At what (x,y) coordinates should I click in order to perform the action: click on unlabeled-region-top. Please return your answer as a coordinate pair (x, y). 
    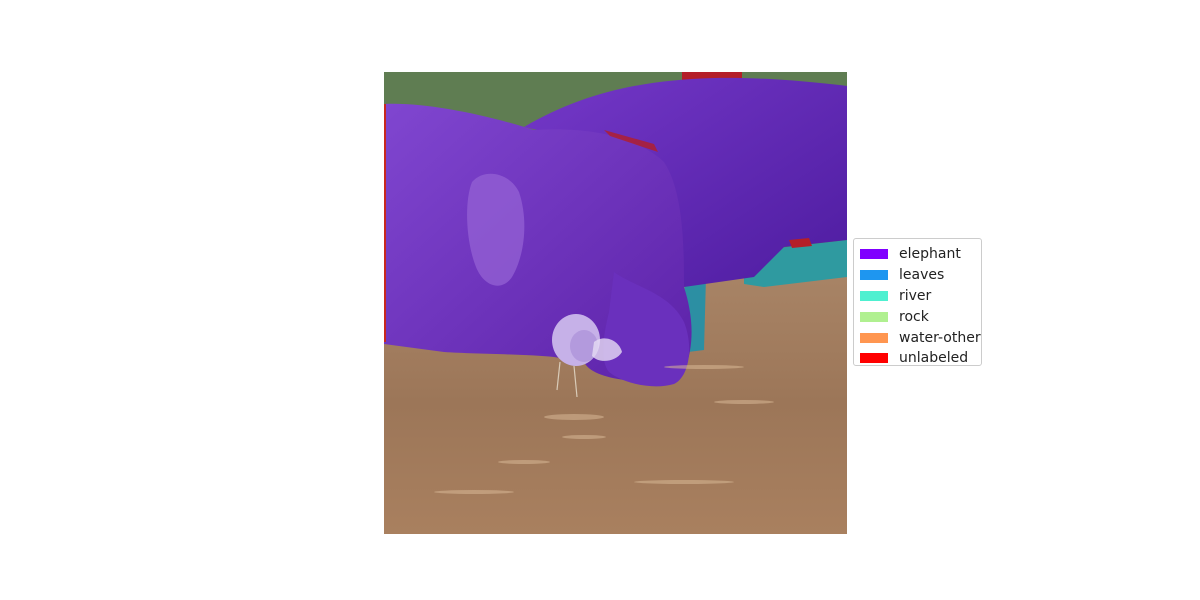
    Looking at the image, I should click on (712, 76).